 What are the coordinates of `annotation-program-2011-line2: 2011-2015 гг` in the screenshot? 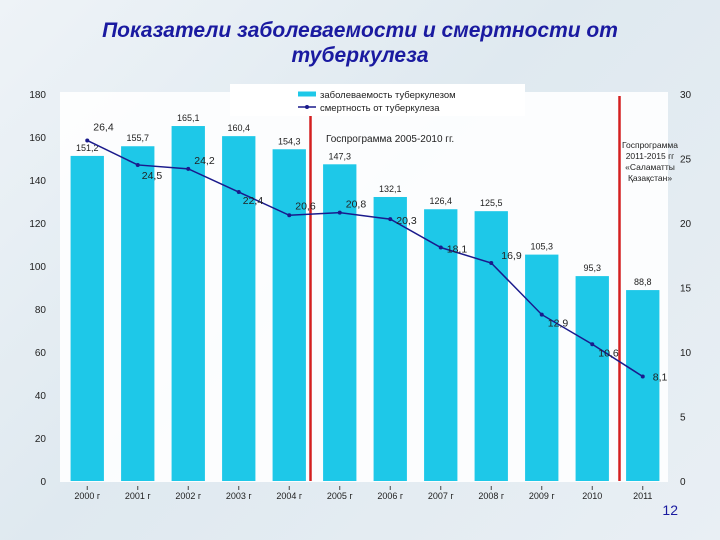 It's located at (650, 156).